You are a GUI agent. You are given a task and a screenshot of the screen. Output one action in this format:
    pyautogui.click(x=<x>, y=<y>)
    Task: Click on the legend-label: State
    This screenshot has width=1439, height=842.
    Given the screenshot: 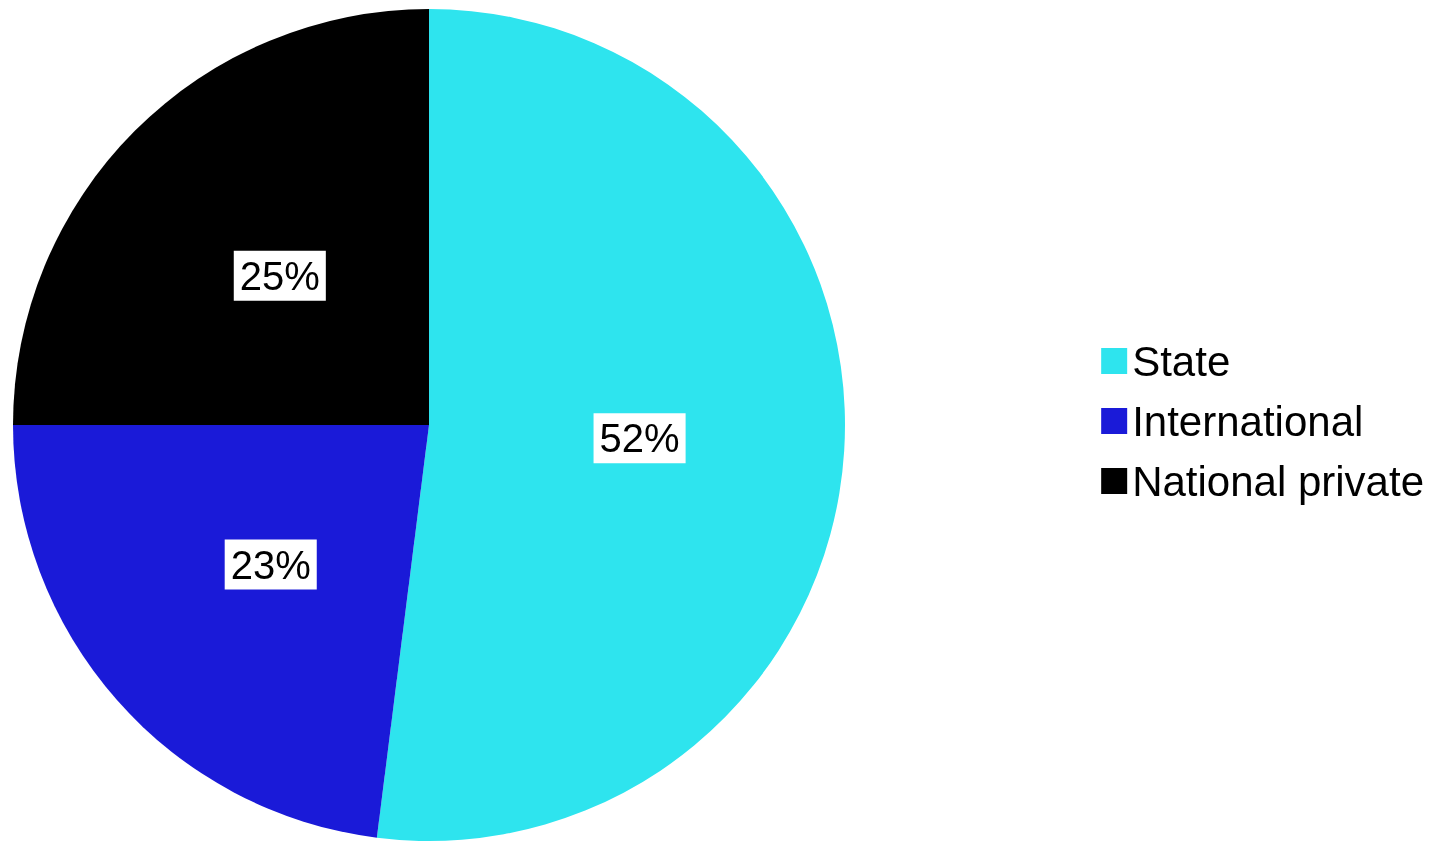 What is the action you would take?
    pyautogui.click(x=1181, y=361)
    